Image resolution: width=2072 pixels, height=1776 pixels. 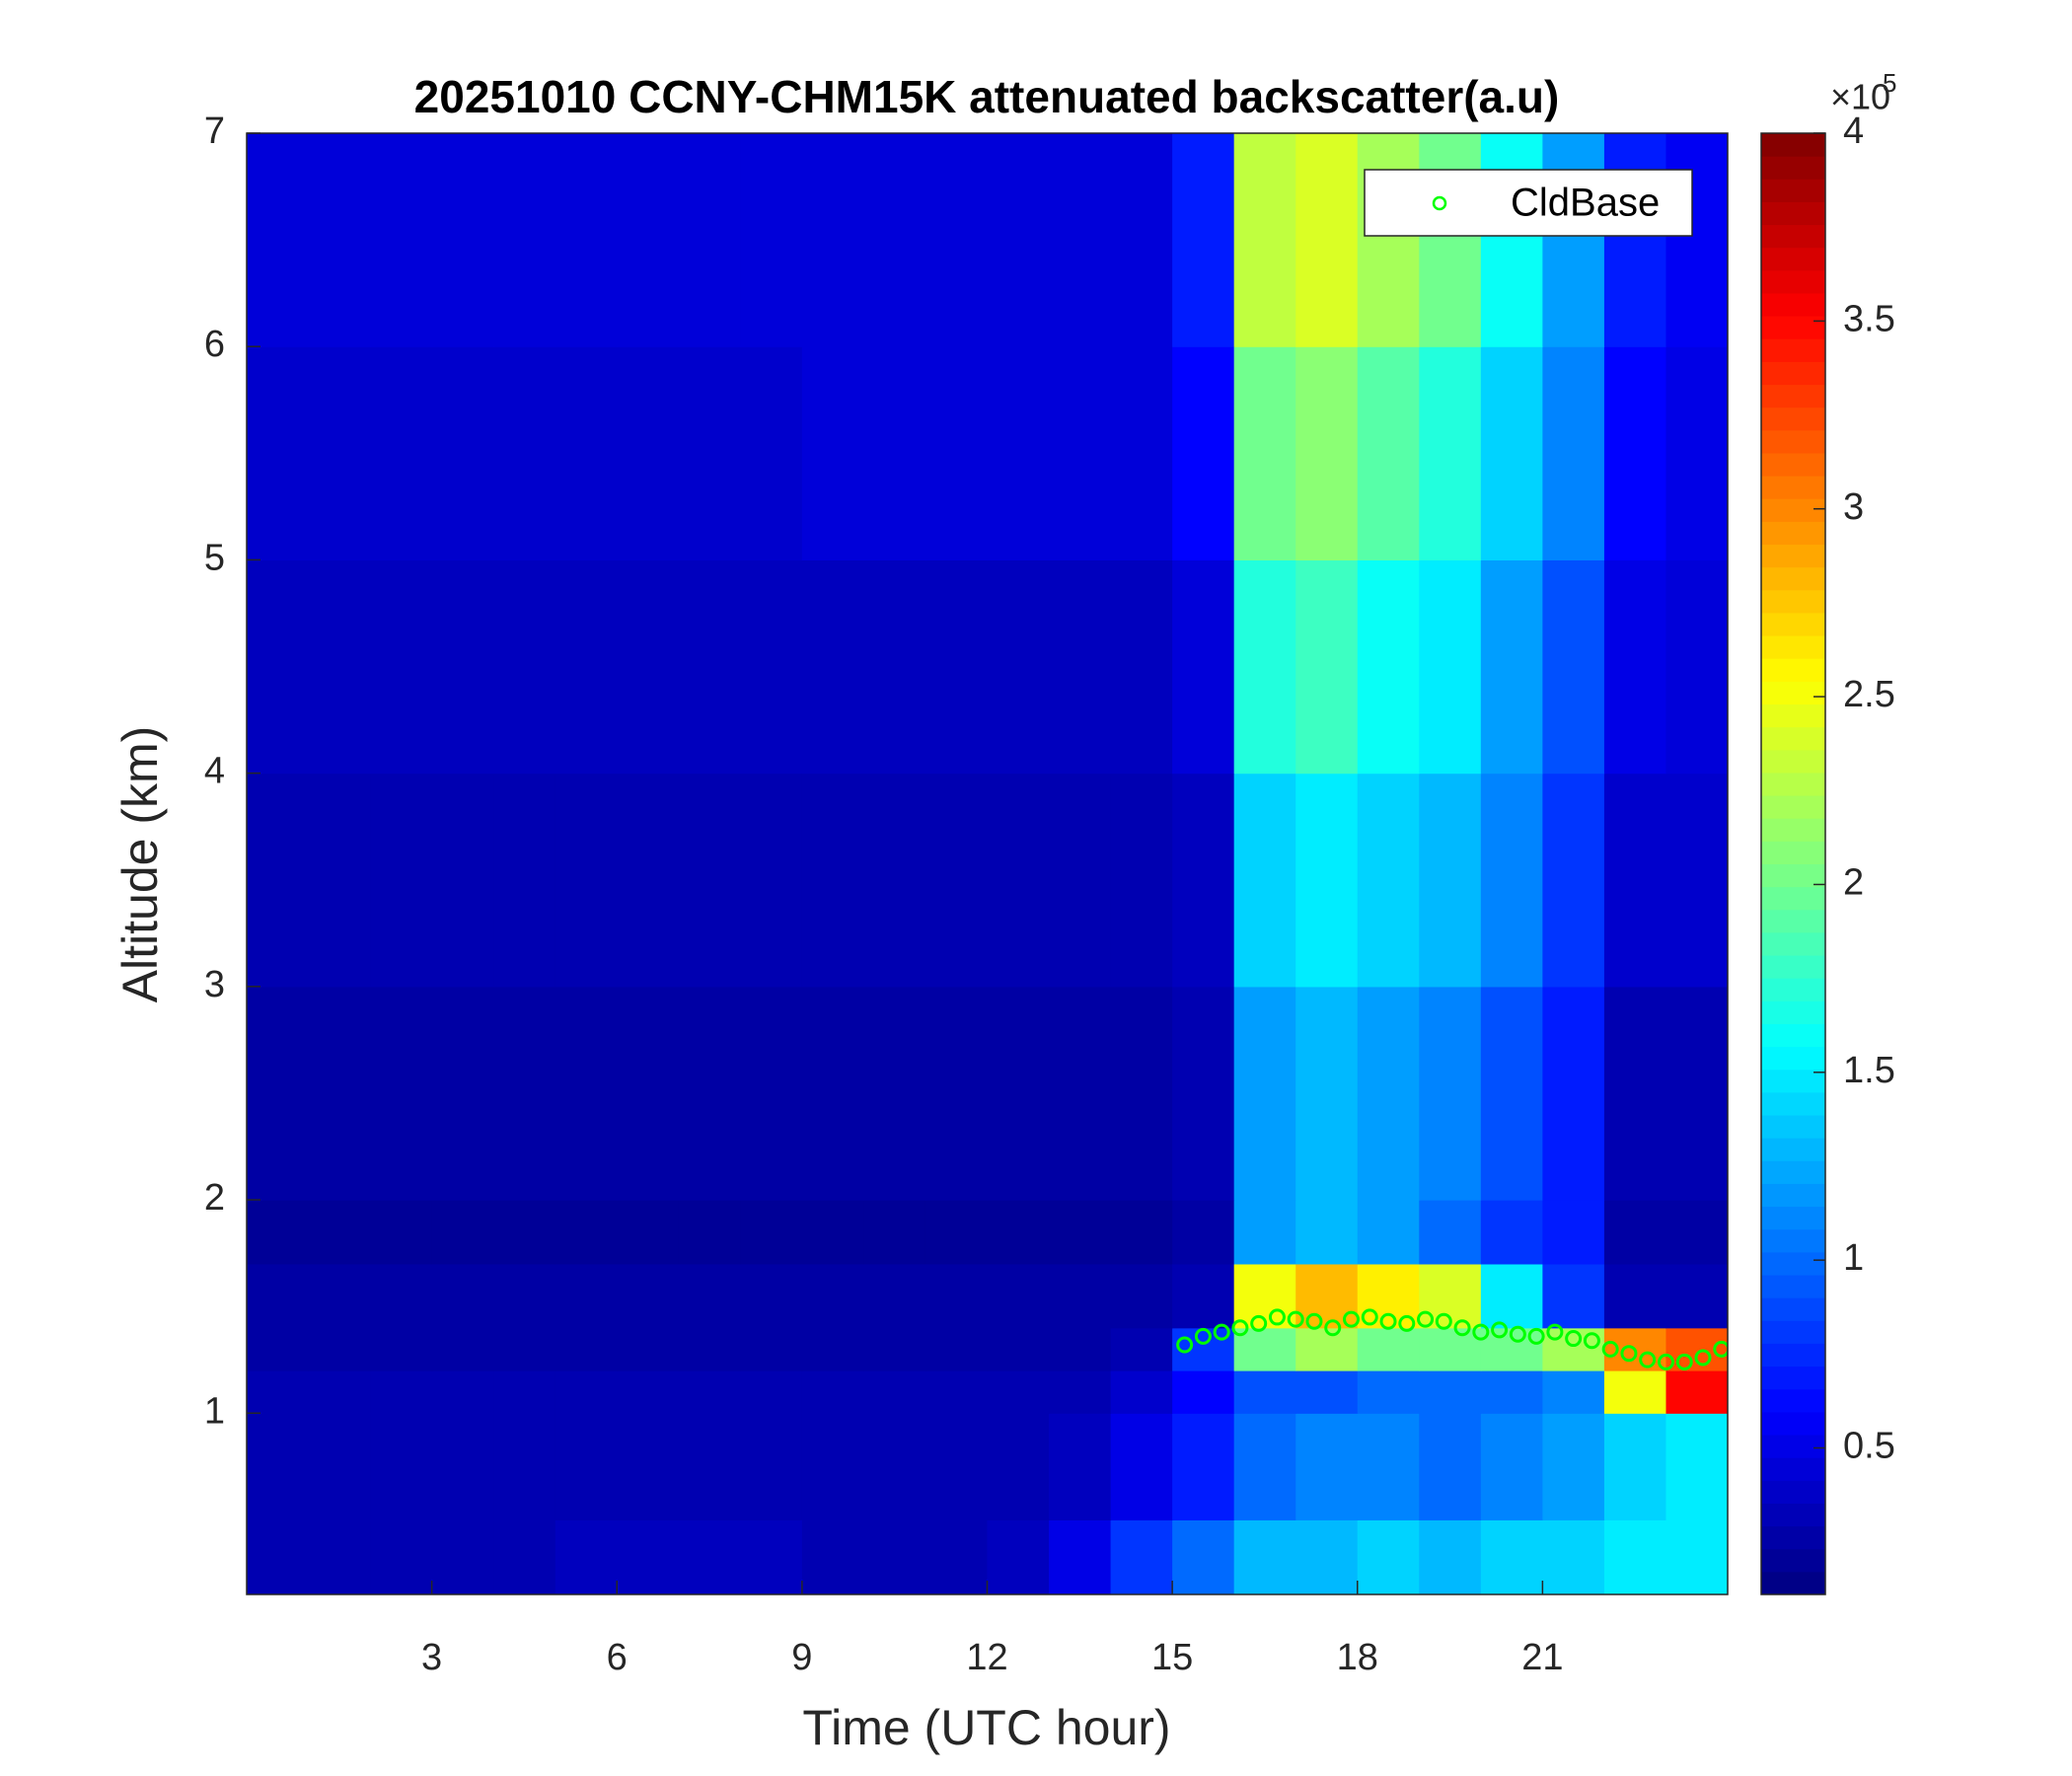 I want to click on y-tick-label: 5, so click(x=215, y=558).